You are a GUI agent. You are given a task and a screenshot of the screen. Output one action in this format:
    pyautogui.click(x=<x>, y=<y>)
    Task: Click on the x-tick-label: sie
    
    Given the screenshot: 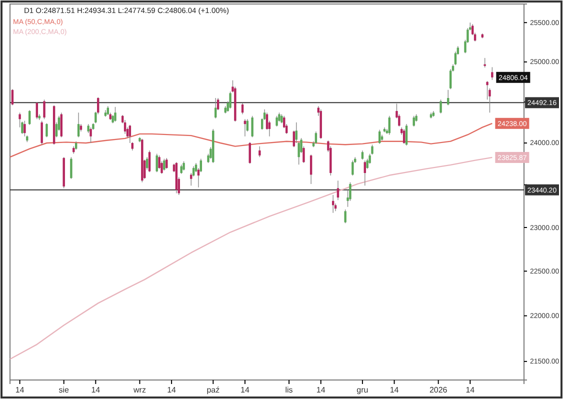 What is the action you would take?
    pyautogui.click(x=64, y=390)
    